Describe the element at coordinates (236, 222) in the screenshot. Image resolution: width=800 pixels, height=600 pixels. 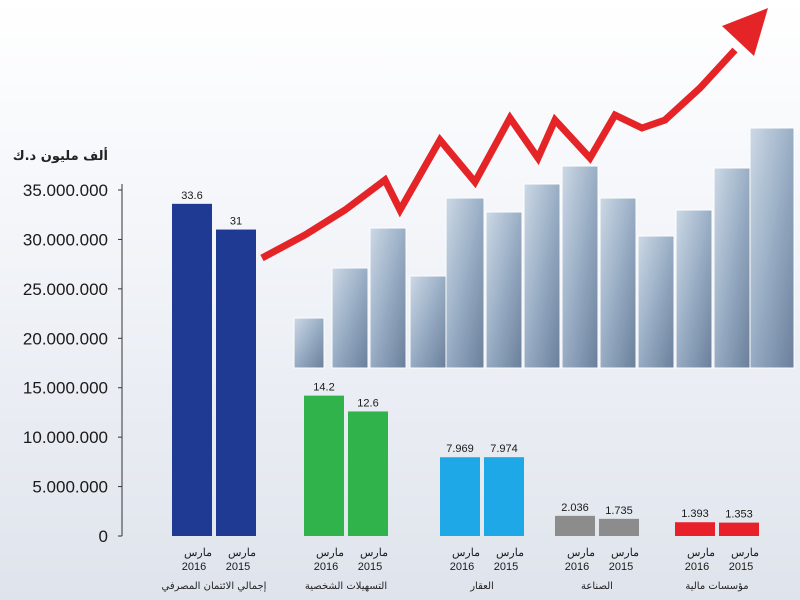
I see `bar-value-label: 31` at that location.